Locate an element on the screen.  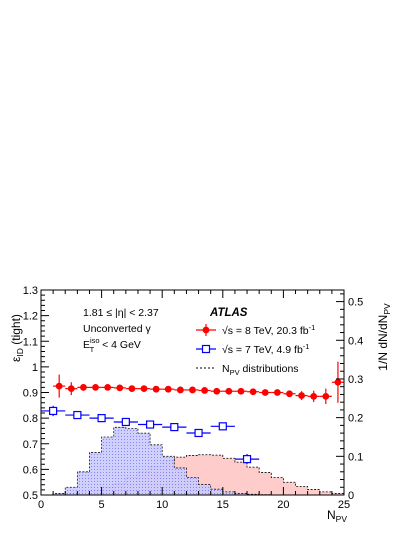
histogram-outline-npv_7tev is located at coordinates (162, 461).